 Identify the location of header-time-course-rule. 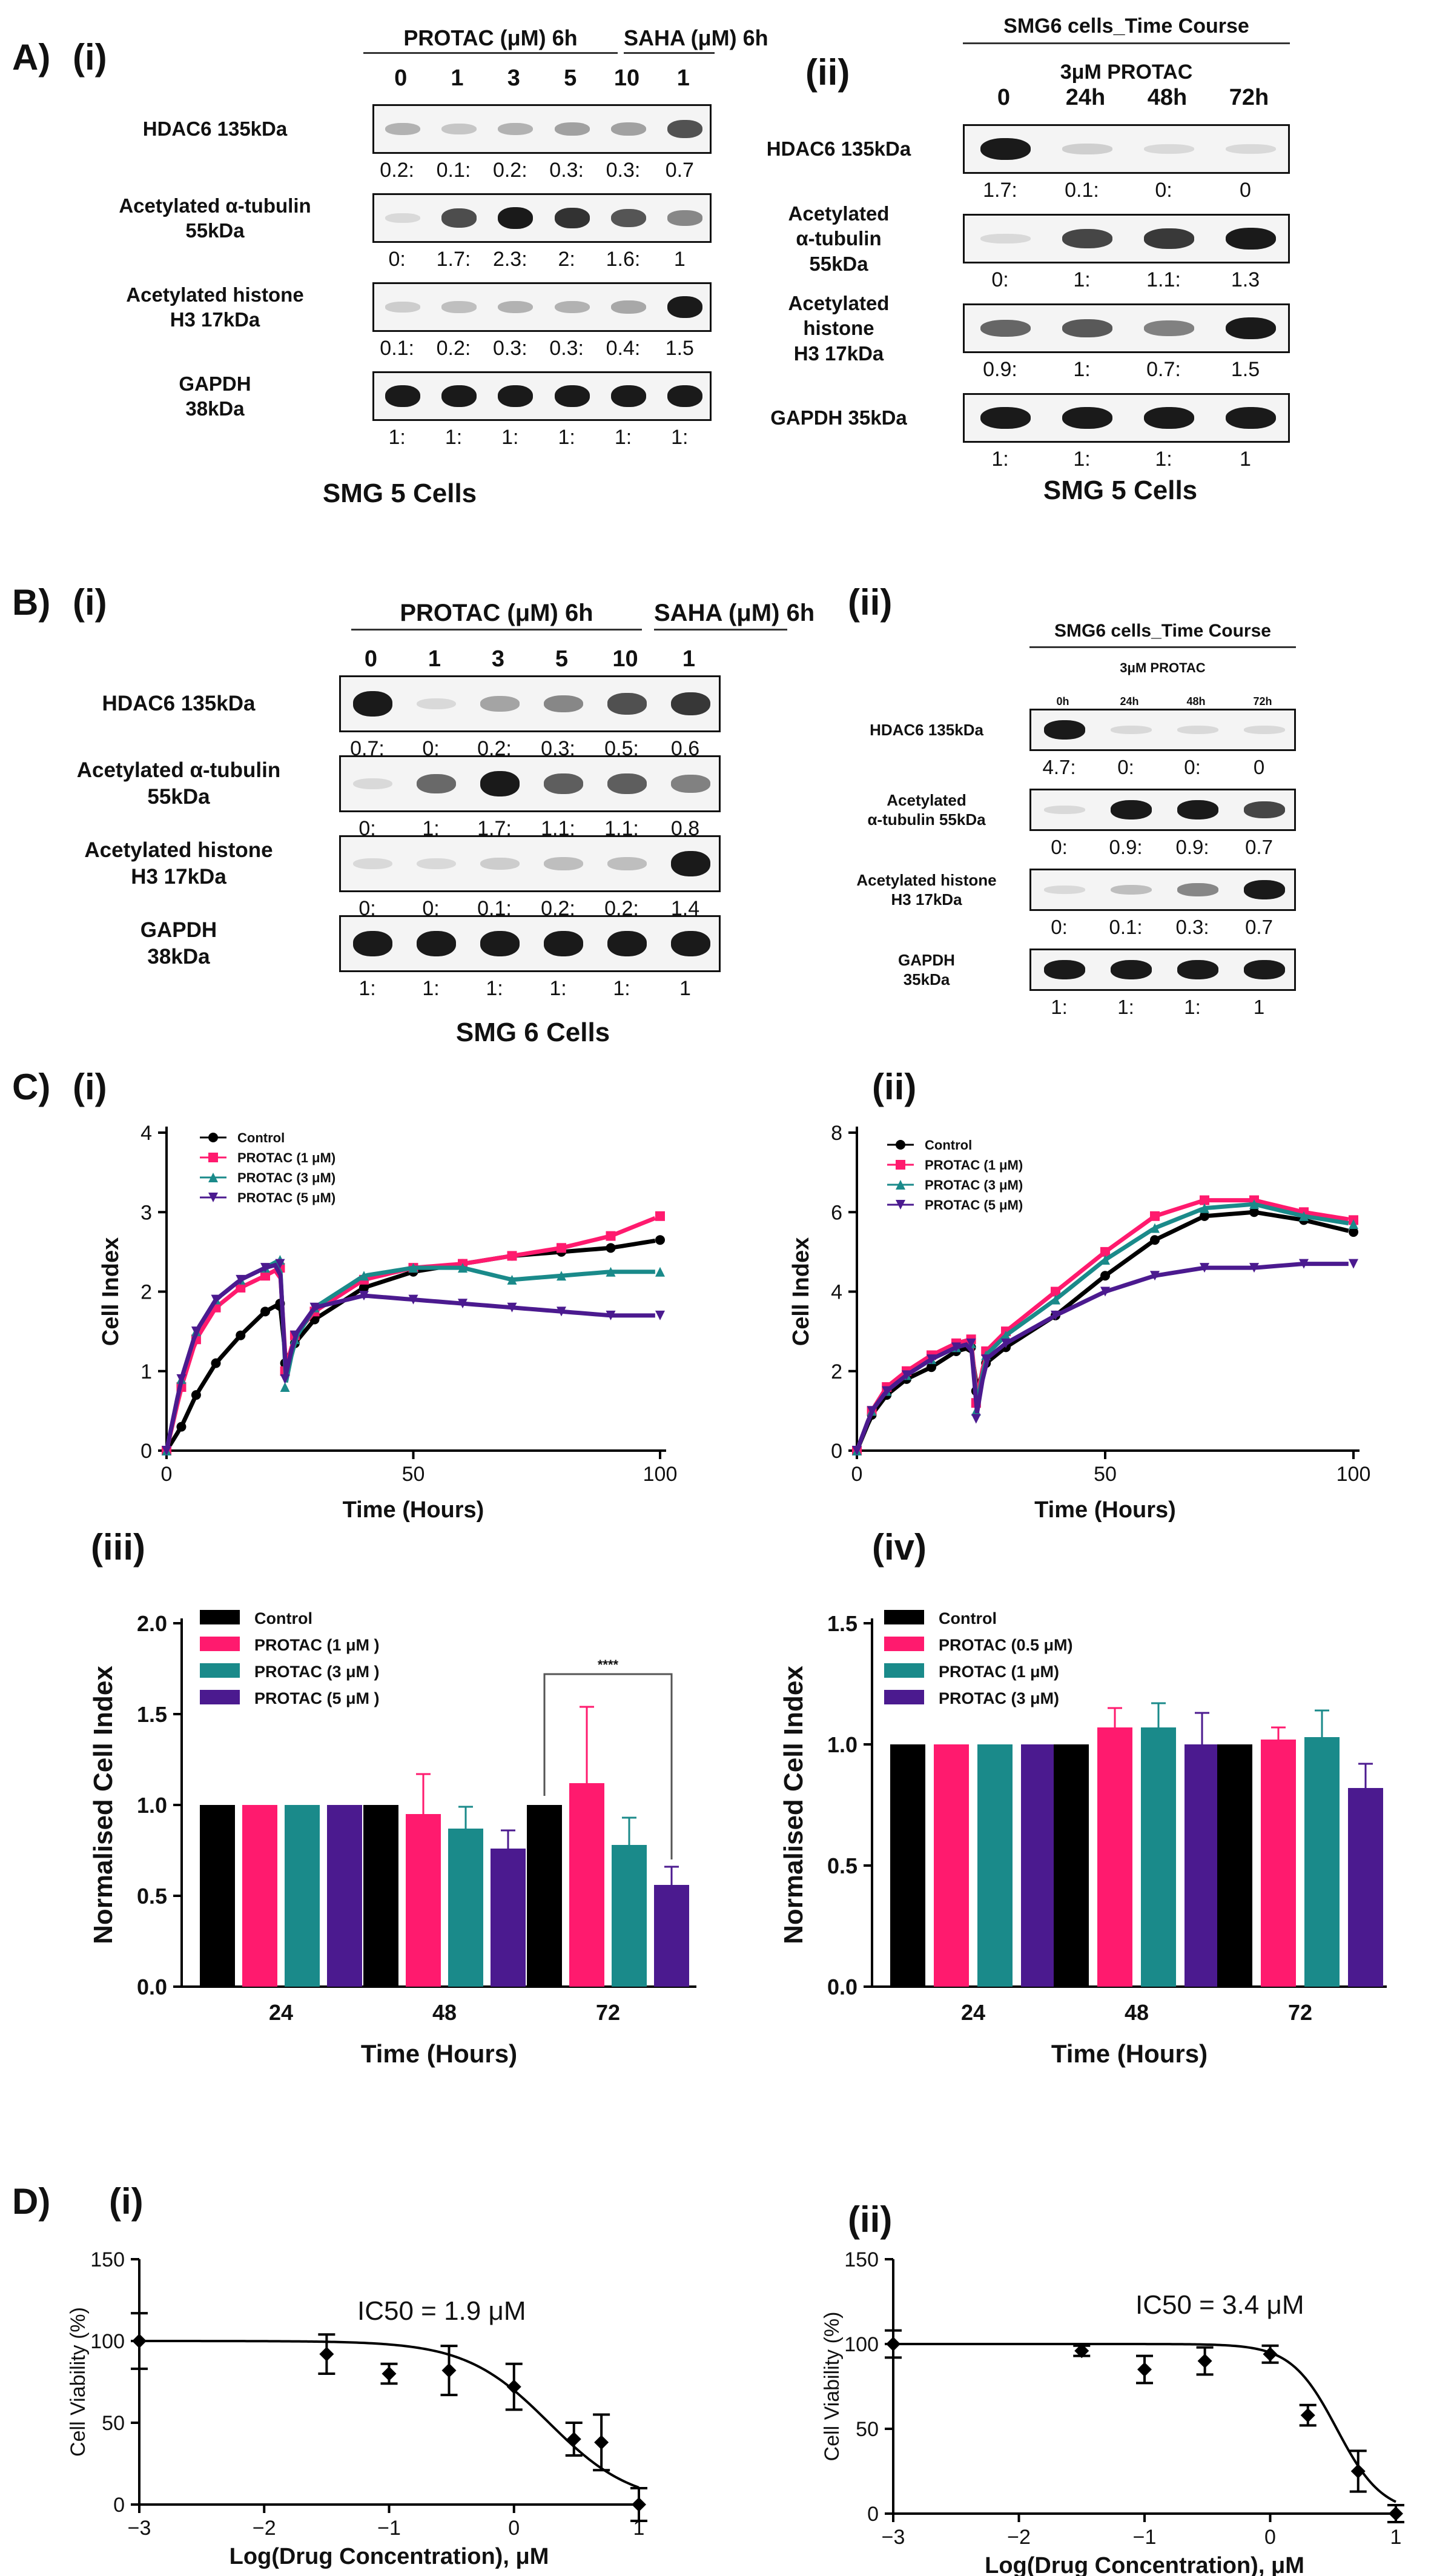
(1126, 43).